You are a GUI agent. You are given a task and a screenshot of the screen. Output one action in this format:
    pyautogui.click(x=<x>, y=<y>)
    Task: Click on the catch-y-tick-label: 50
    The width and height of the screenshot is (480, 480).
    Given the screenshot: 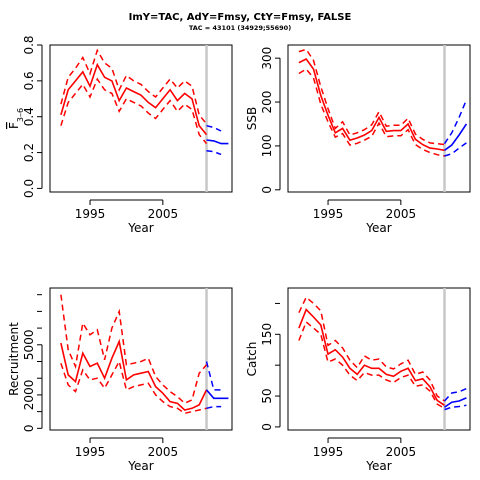 What is the action you would take?
    pyautogui.click(x=267, y=395)
    